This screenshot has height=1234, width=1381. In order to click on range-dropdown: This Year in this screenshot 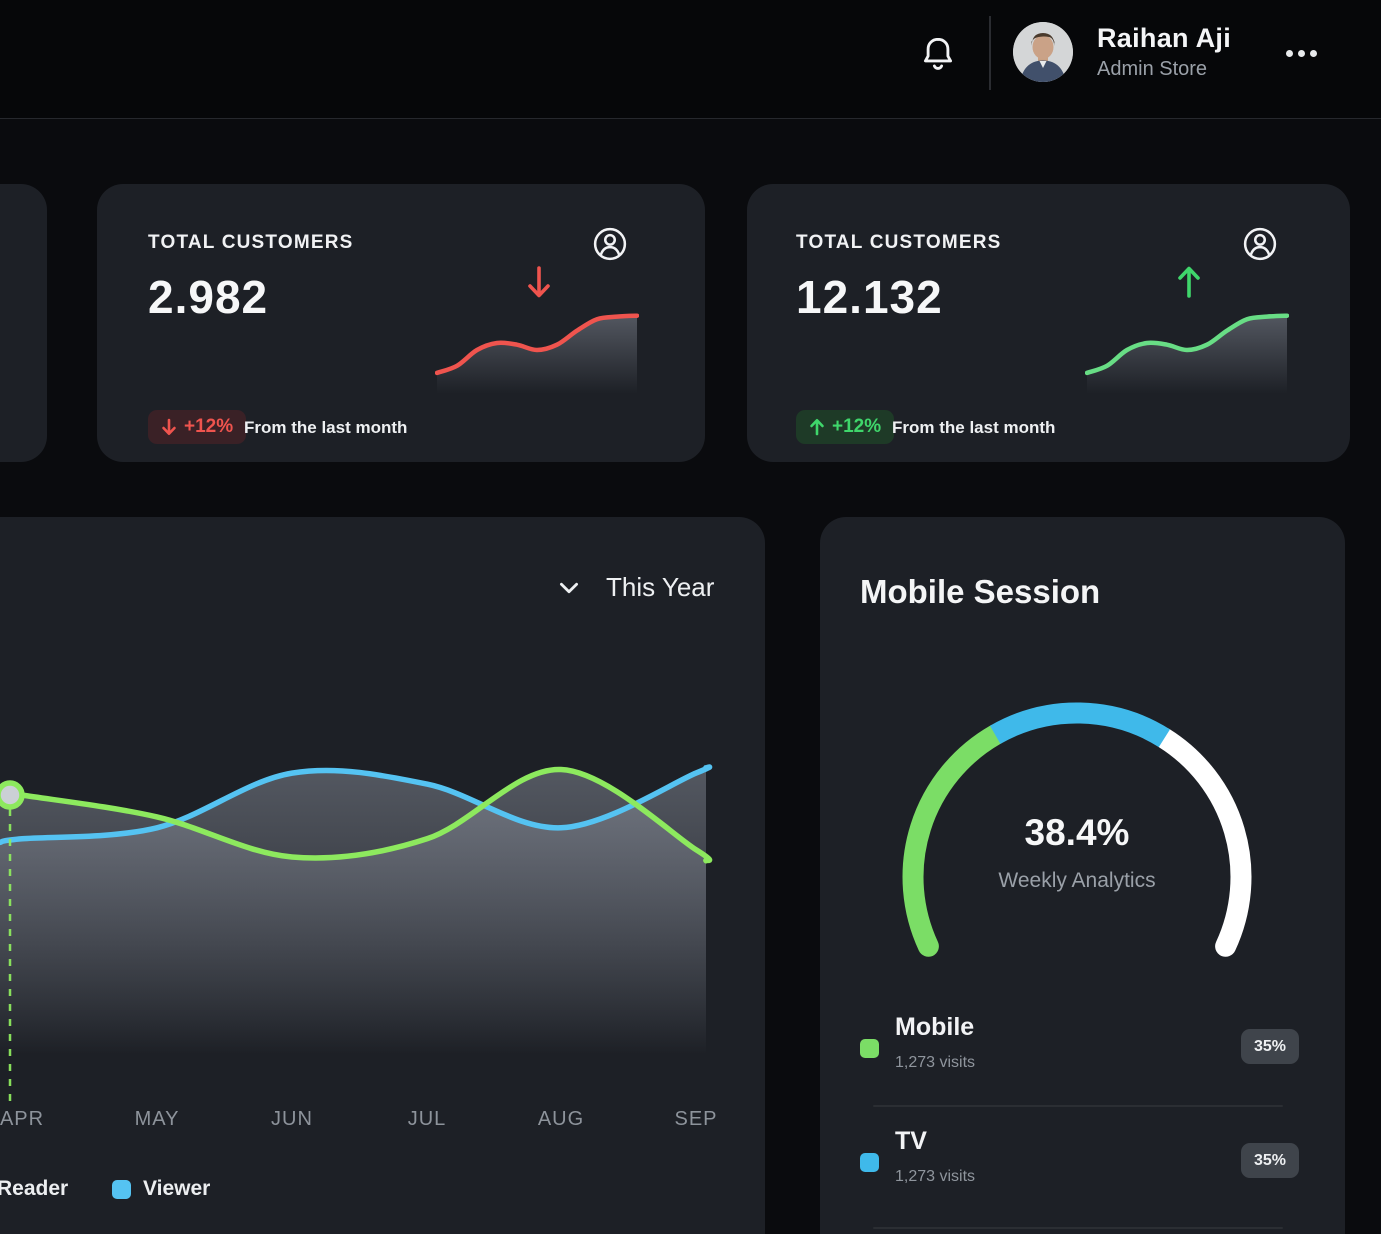, I will do `click(635, 587)`.